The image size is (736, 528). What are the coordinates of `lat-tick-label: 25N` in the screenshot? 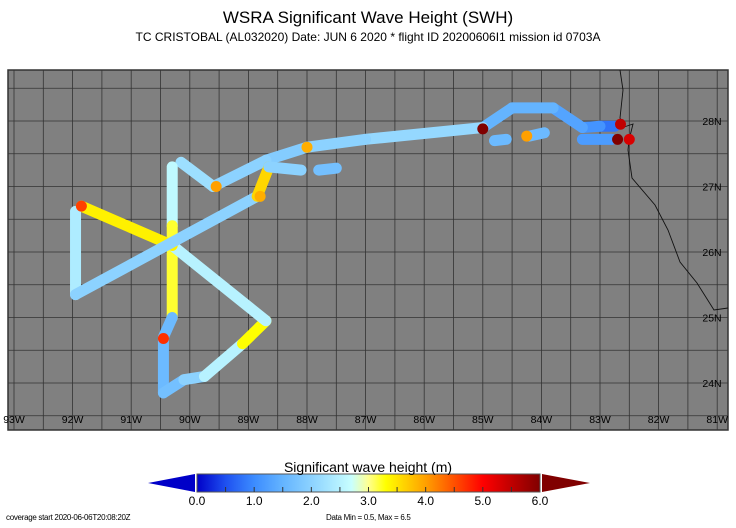 It's located at (711, 319).